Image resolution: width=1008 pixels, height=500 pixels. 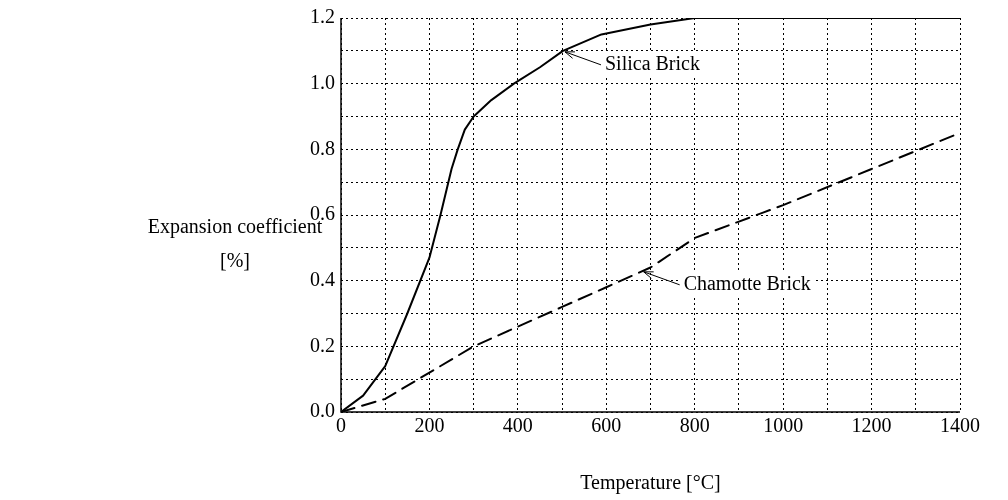 What do you see at coordinates (871, 425) in the screenshot?
I see `x-tick-label: 1200` at bounding box center [871, 425].